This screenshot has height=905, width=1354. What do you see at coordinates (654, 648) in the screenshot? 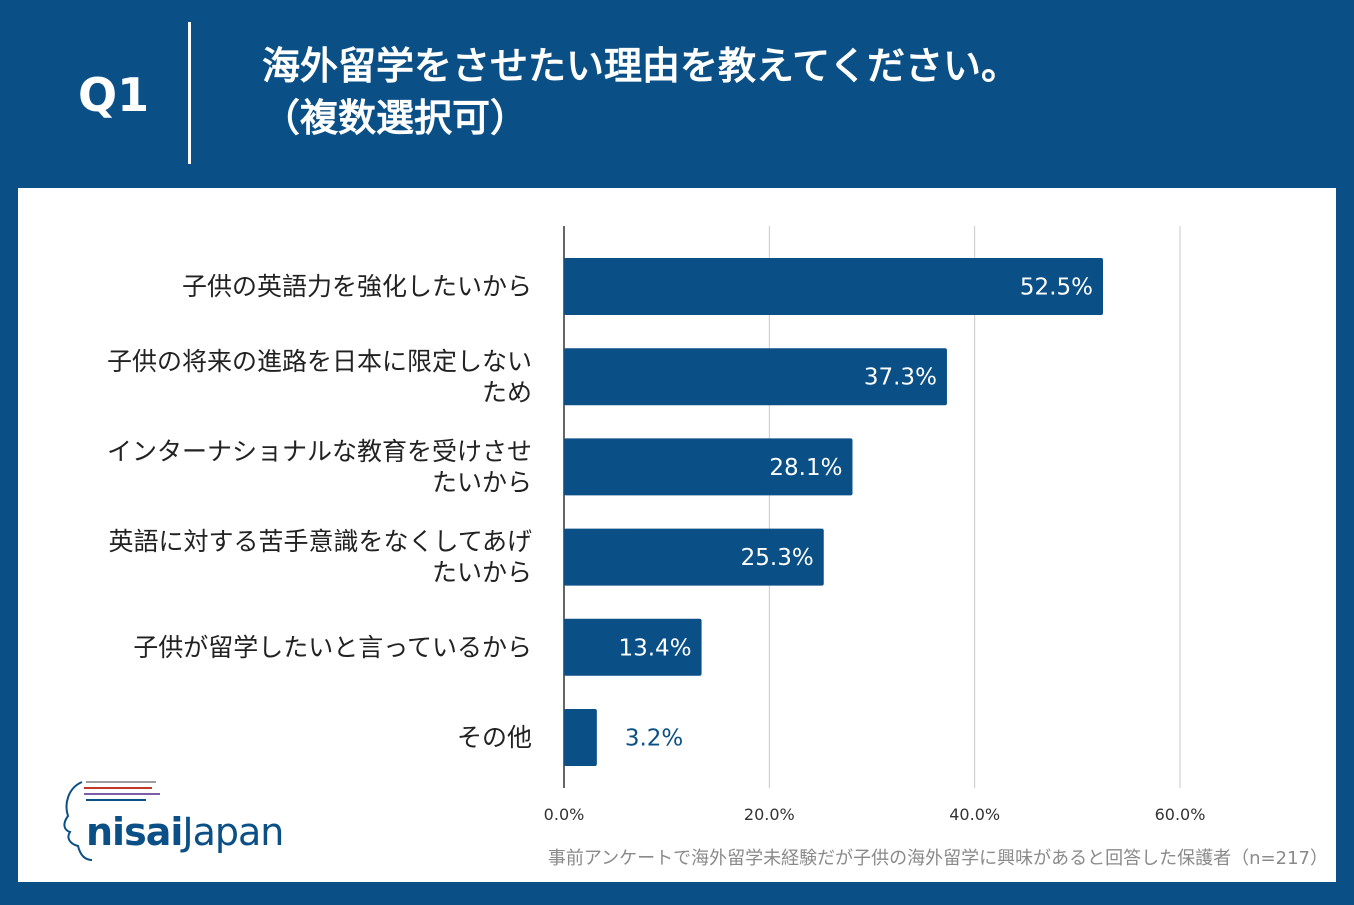
I see `bar-value-label: 13.4%` at bounding box center [654, 648].